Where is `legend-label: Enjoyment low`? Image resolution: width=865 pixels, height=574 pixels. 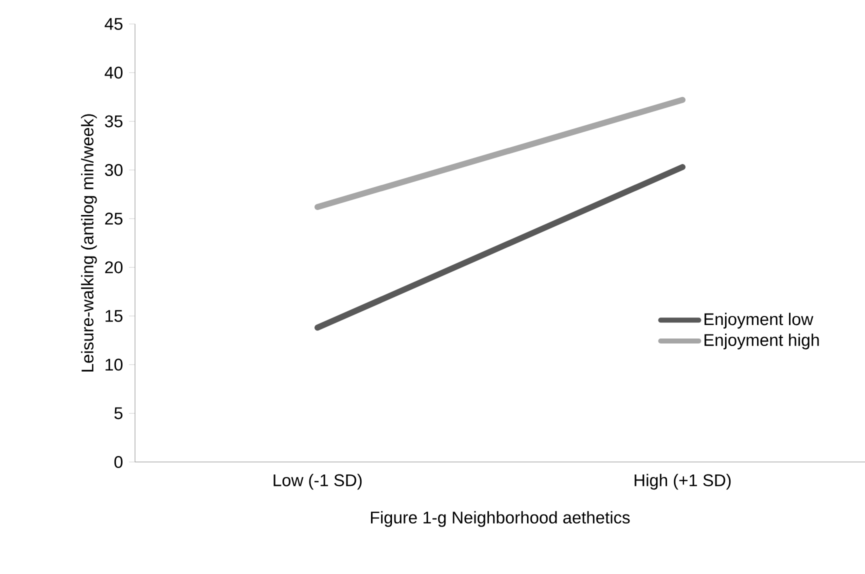 legend-label: Enjoyment low is located at coordinates (759, 320).